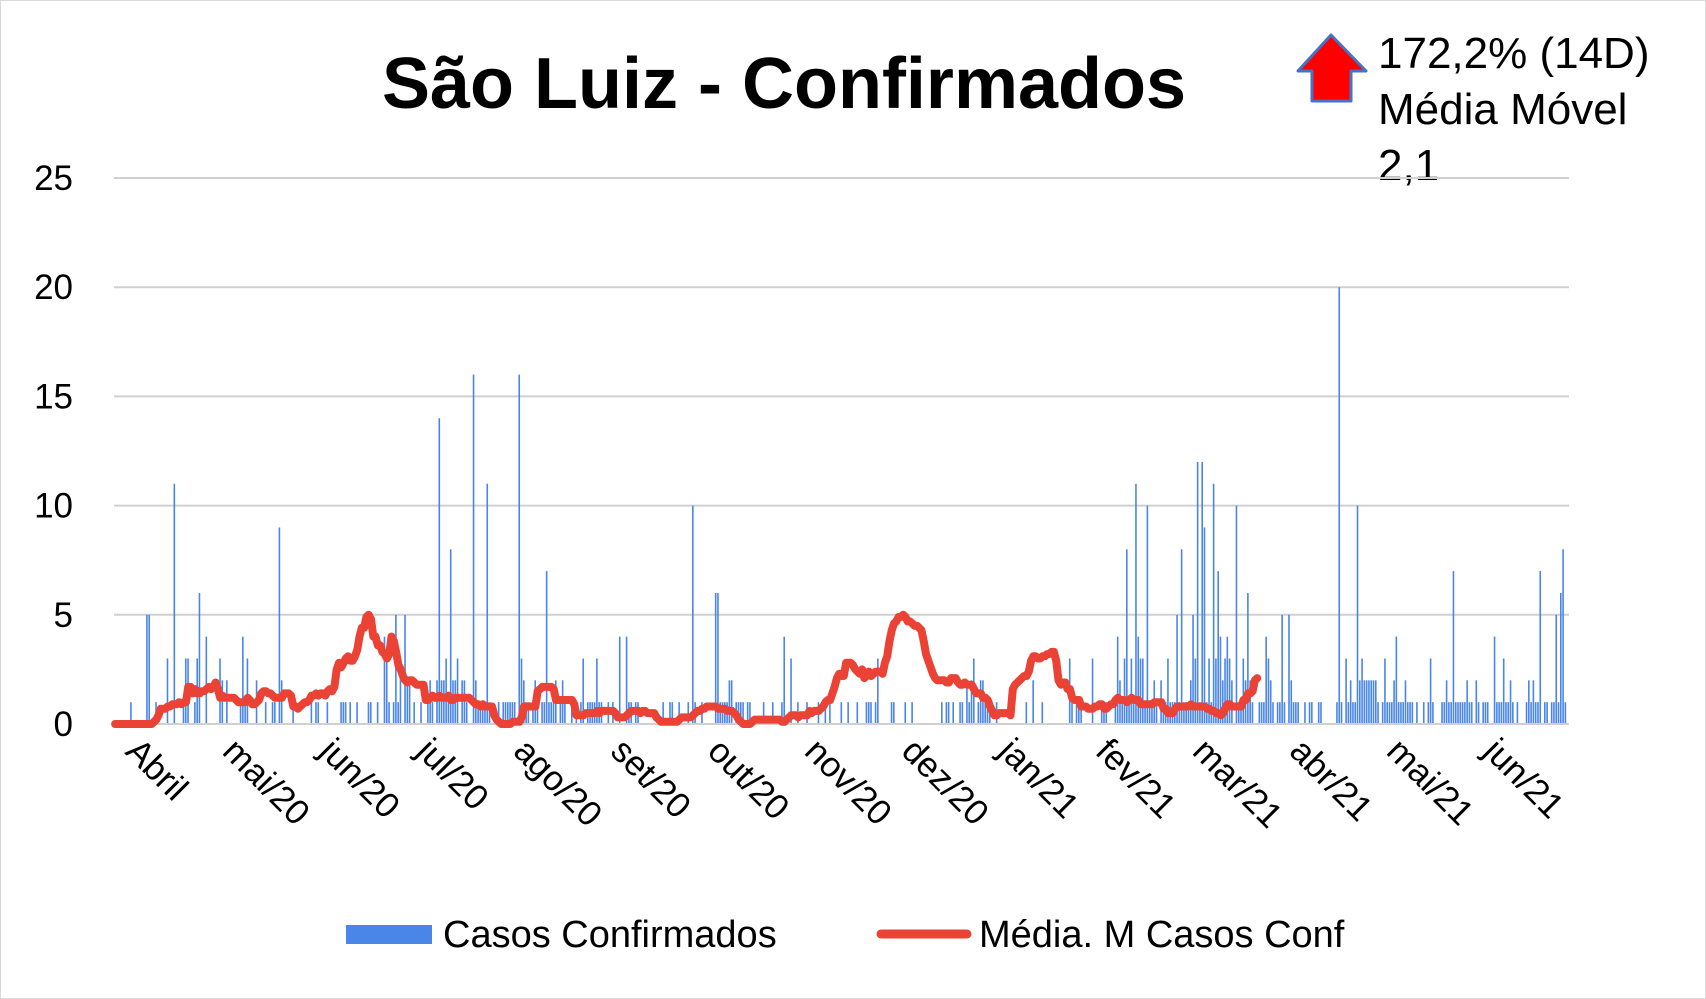  I want to click on legend-label-casos-confirmados: Casos Confirmados, so click(610, 935).